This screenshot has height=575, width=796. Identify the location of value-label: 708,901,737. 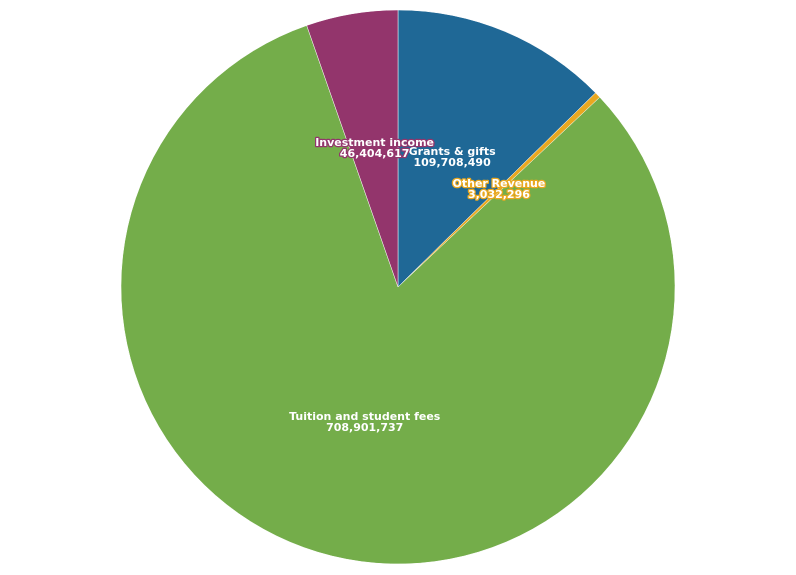
(364, 427).